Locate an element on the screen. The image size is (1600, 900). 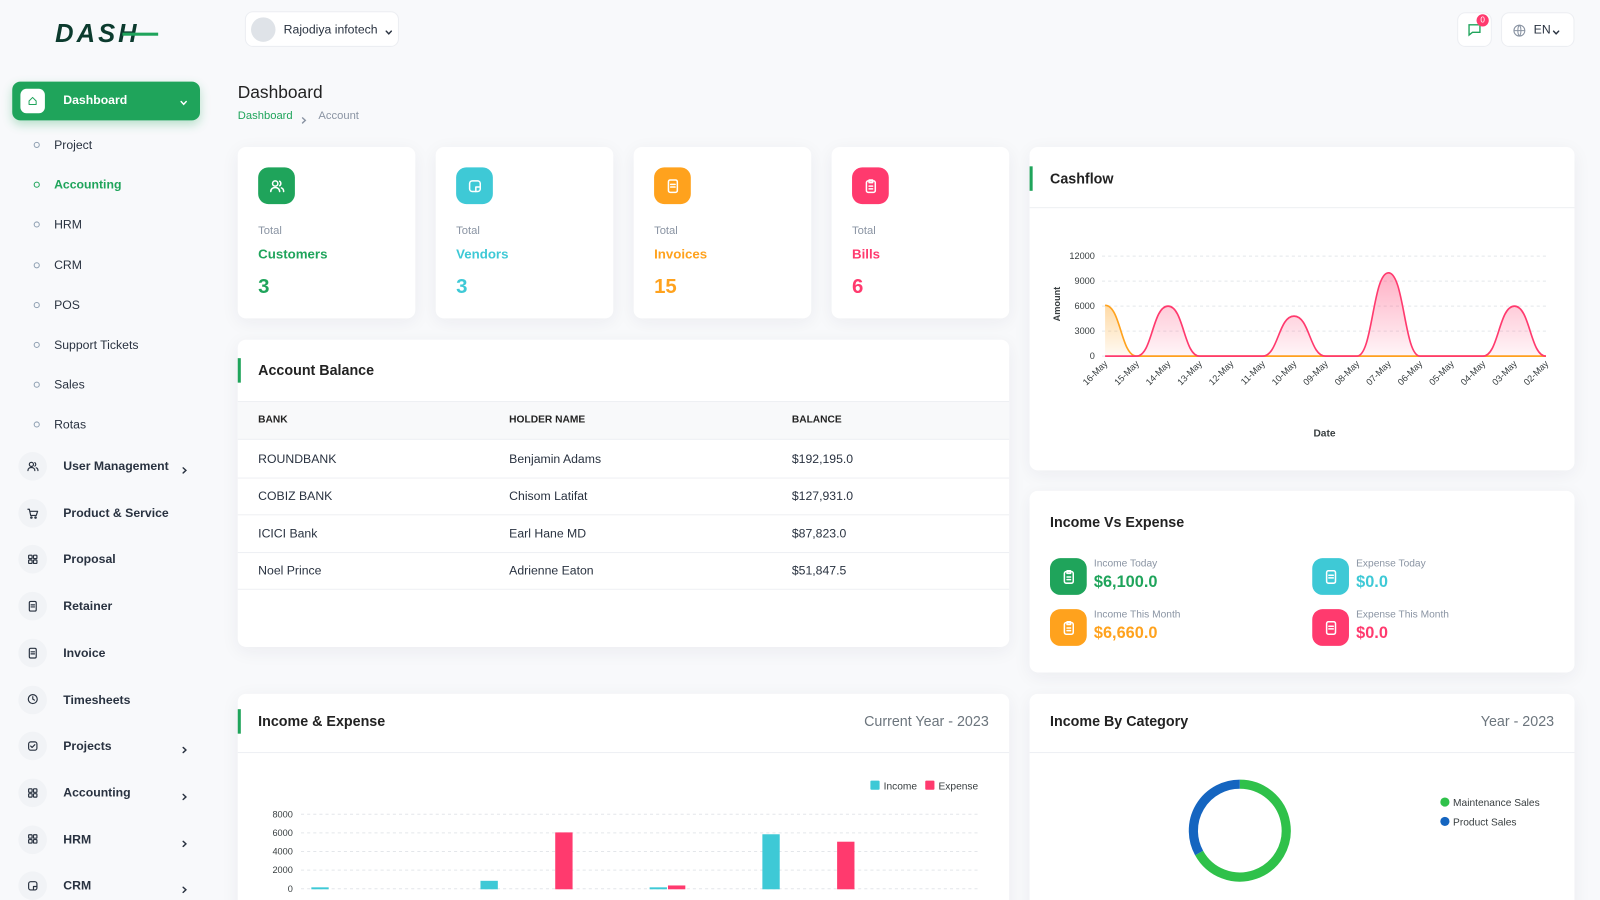
y-tick-label: 2000 is located at coordinates (282, 870).